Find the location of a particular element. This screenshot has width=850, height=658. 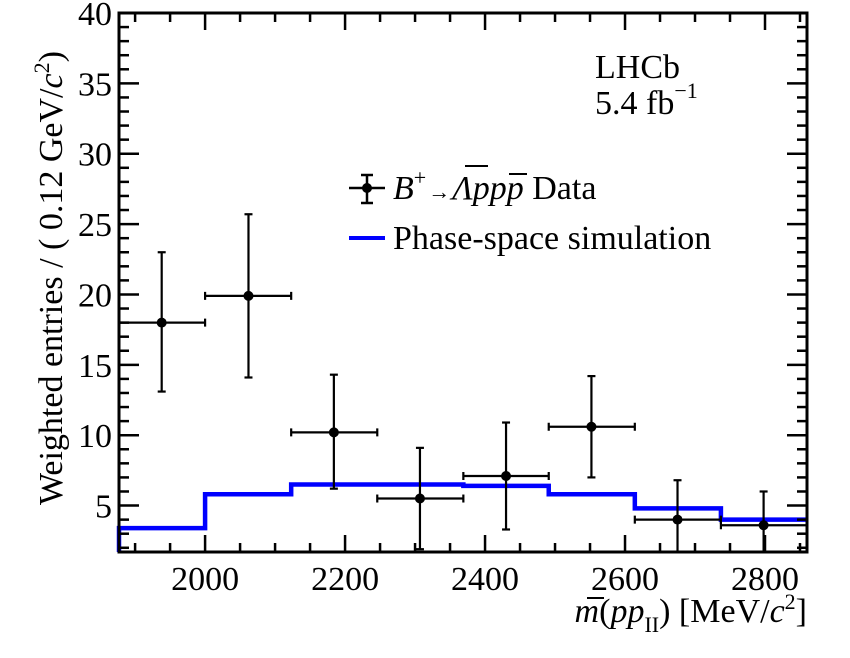

y-axis-label: Weighted entries / ( 0.12 GeV/c2) is located at coordinates (49, 278).